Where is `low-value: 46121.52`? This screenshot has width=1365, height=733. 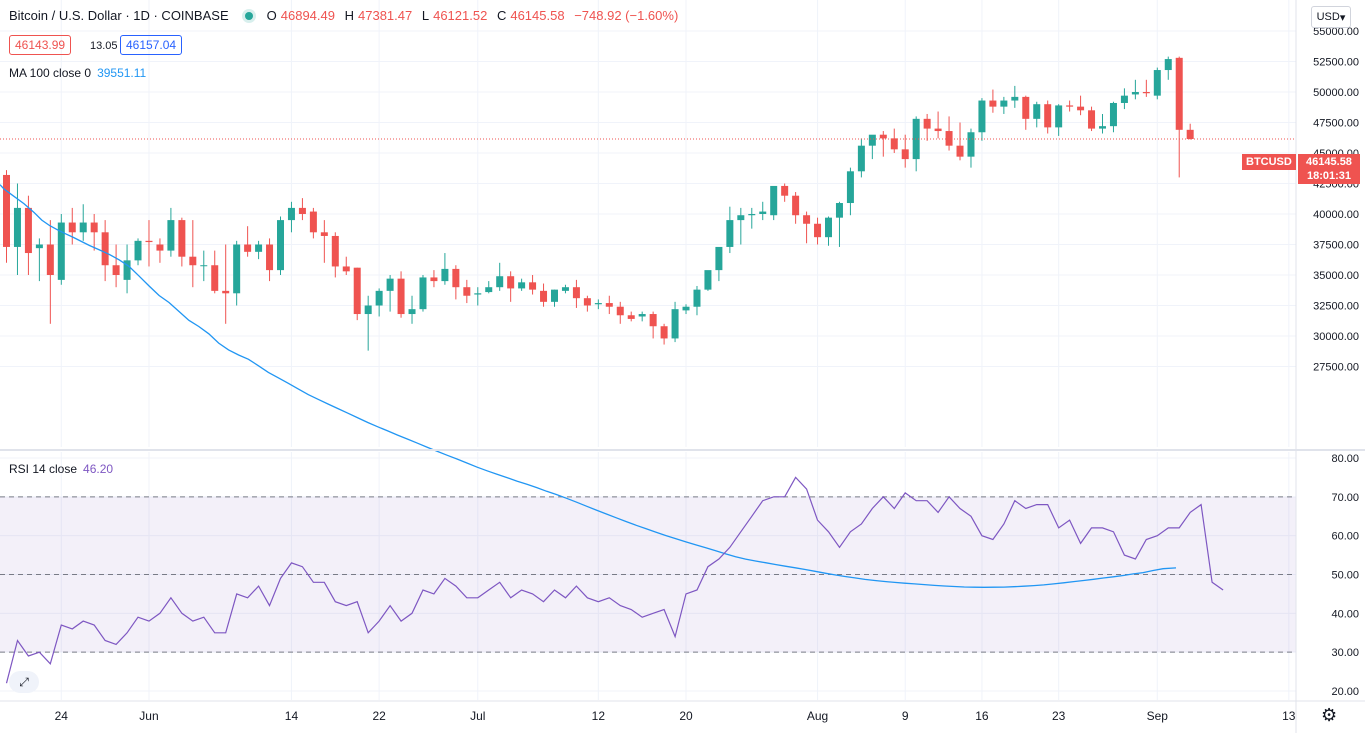 low-value: 46121.52 is located at coordinates (460, 15).